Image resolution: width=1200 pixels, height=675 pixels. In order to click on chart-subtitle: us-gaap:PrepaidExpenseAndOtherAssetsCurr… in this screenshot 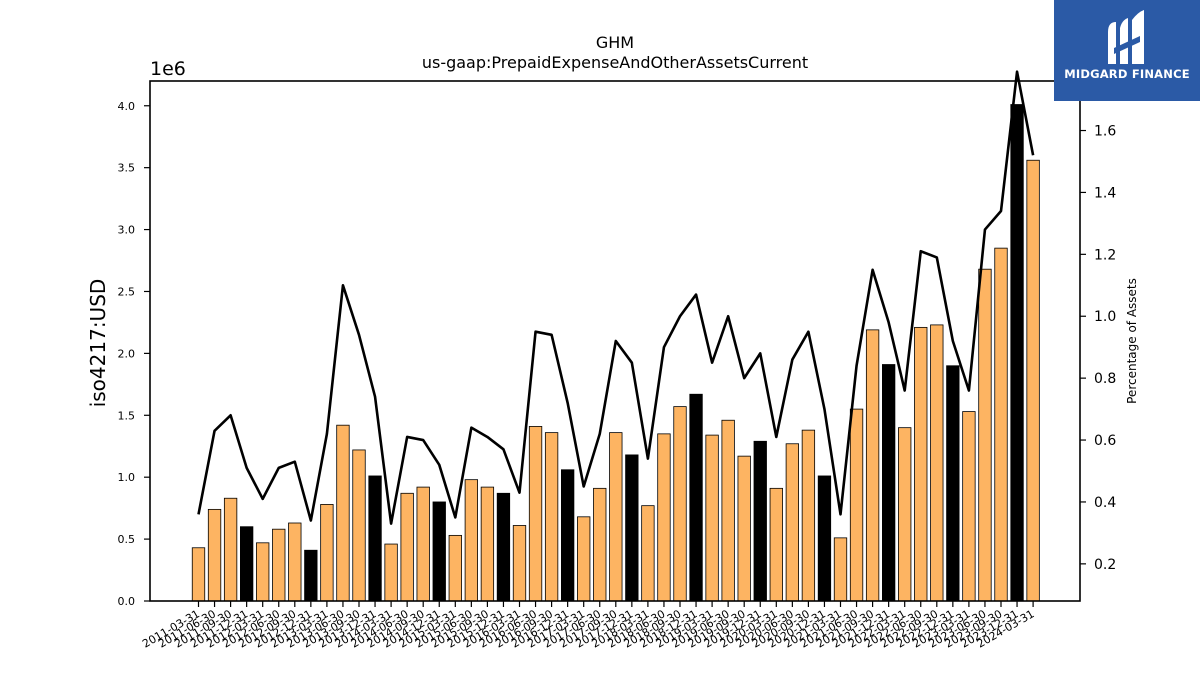, I will do `click(615, 62)`.